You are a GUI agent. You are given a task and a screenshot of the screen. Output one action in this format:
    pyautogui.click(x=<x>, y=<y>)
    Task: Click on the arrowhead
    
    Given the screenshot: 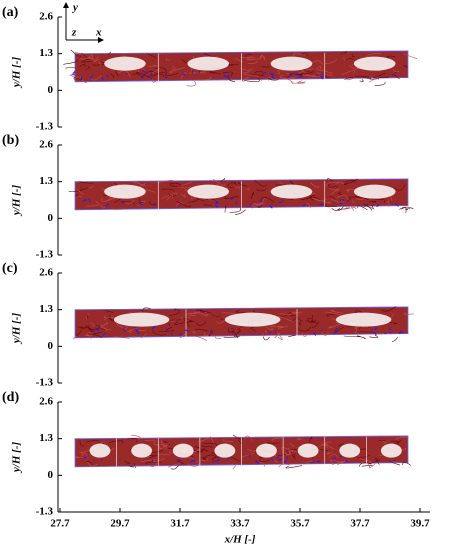 What is the action you would take?
    pyautogui.click(x=66, y=5)
    